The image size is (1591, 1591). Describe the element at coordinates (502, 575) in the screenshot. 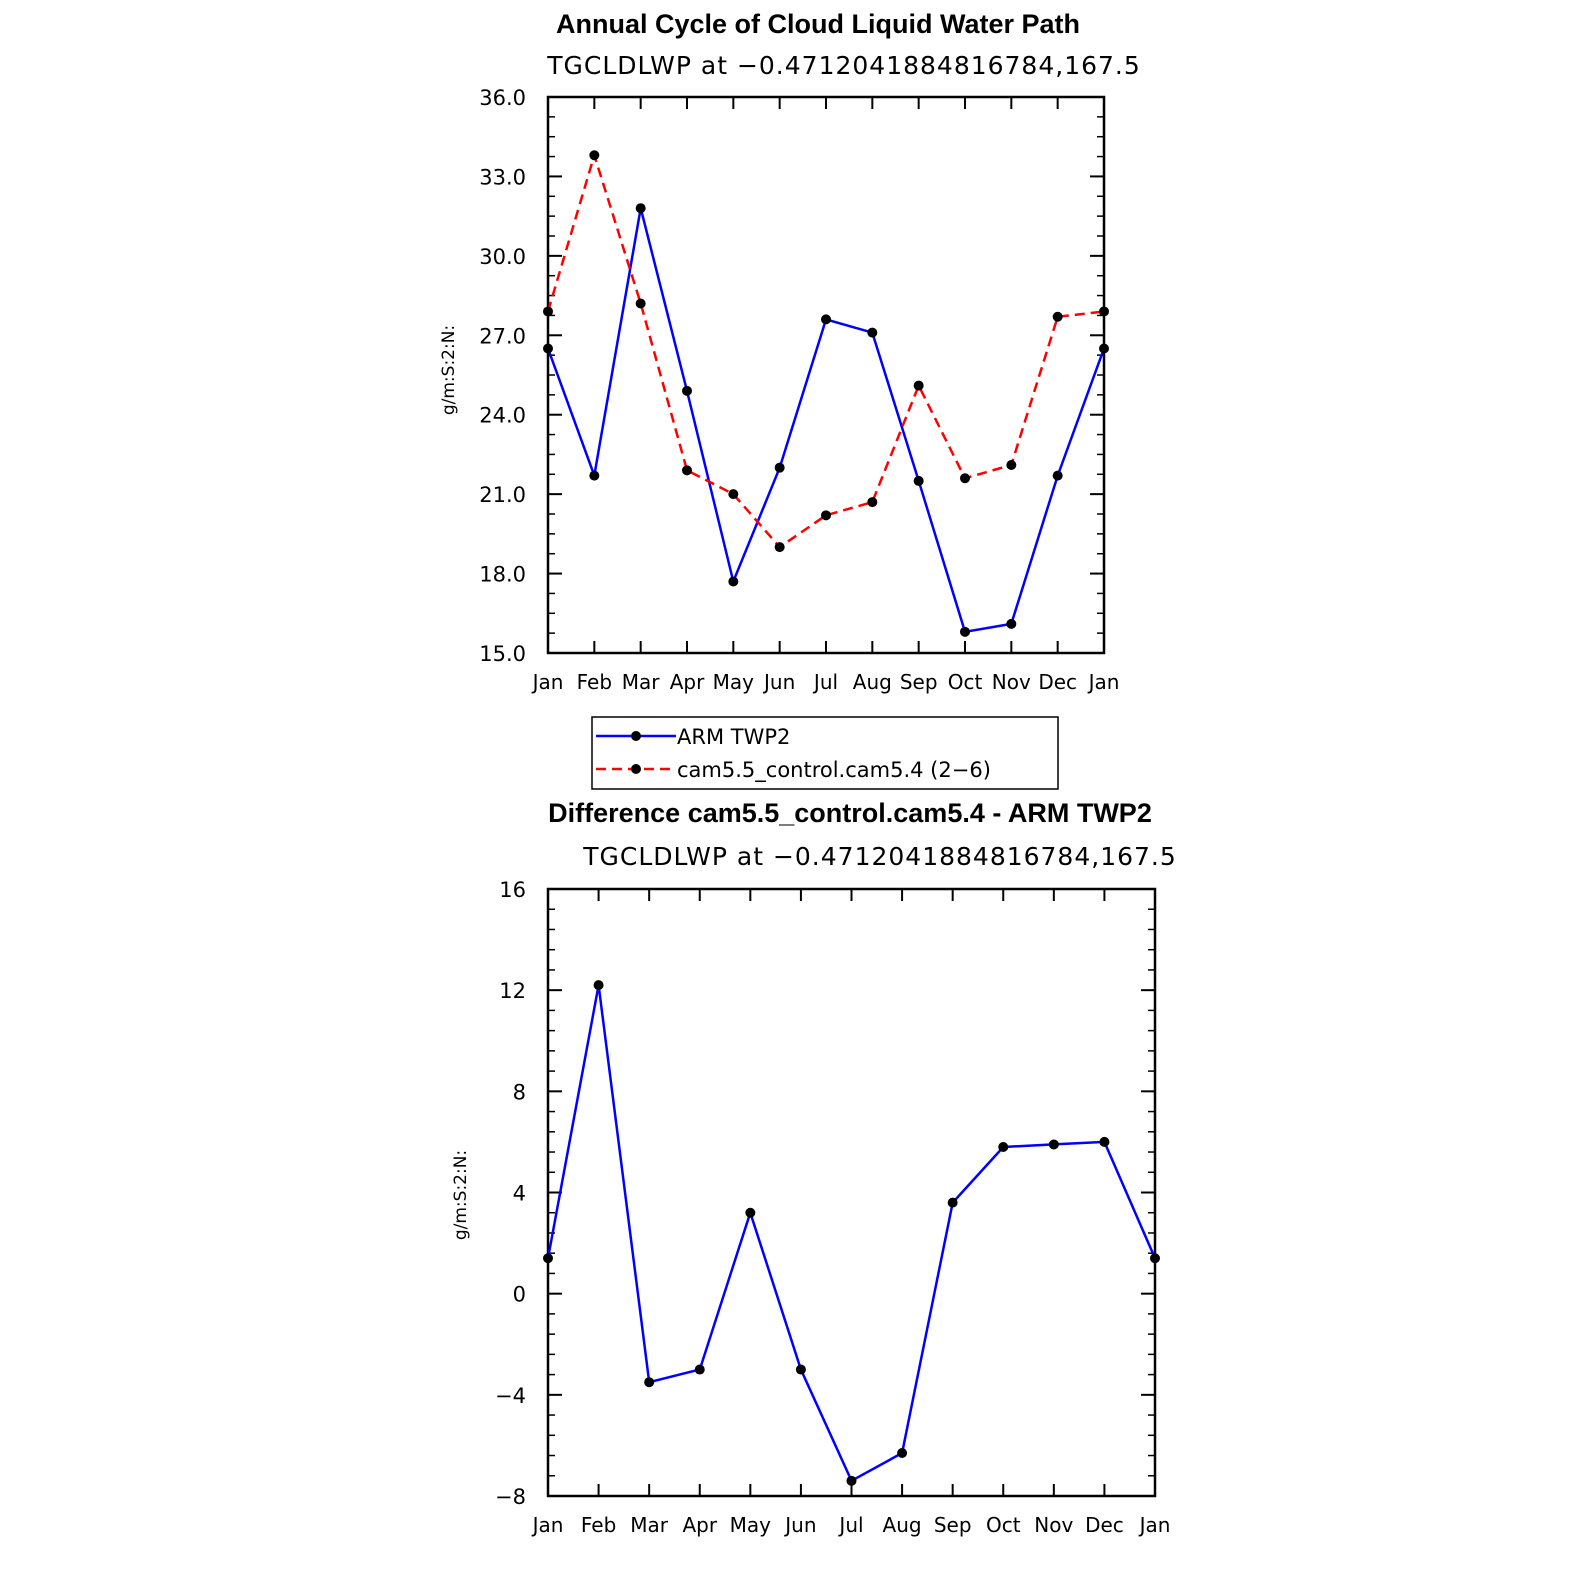

I see `y-tick-label: 18.0` at that location.